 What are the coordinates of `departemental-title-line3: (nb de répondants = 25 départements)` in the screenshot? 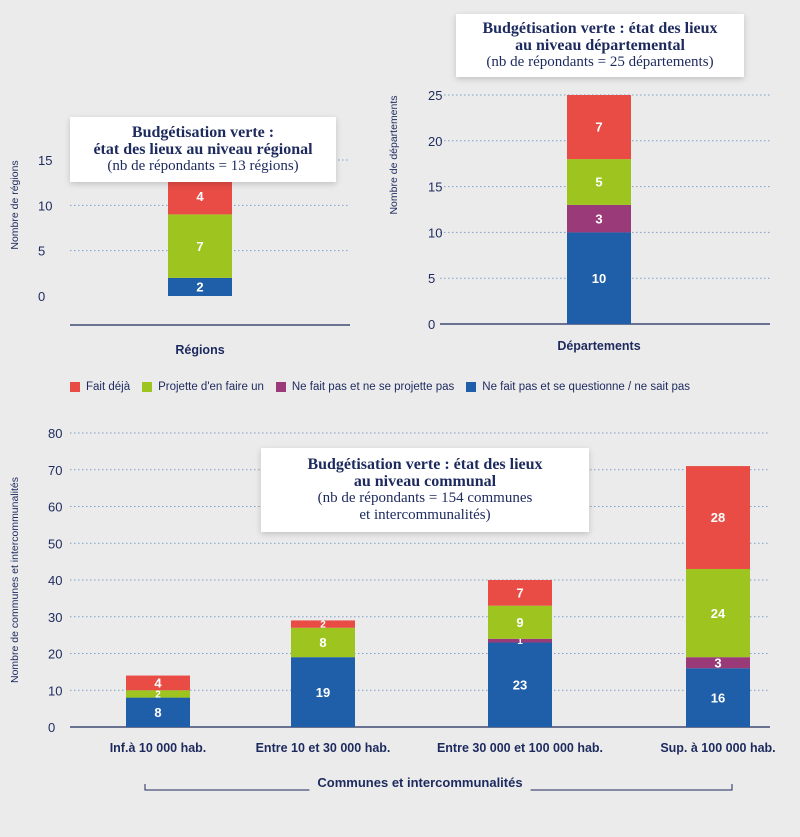 It's located at (600, 62).